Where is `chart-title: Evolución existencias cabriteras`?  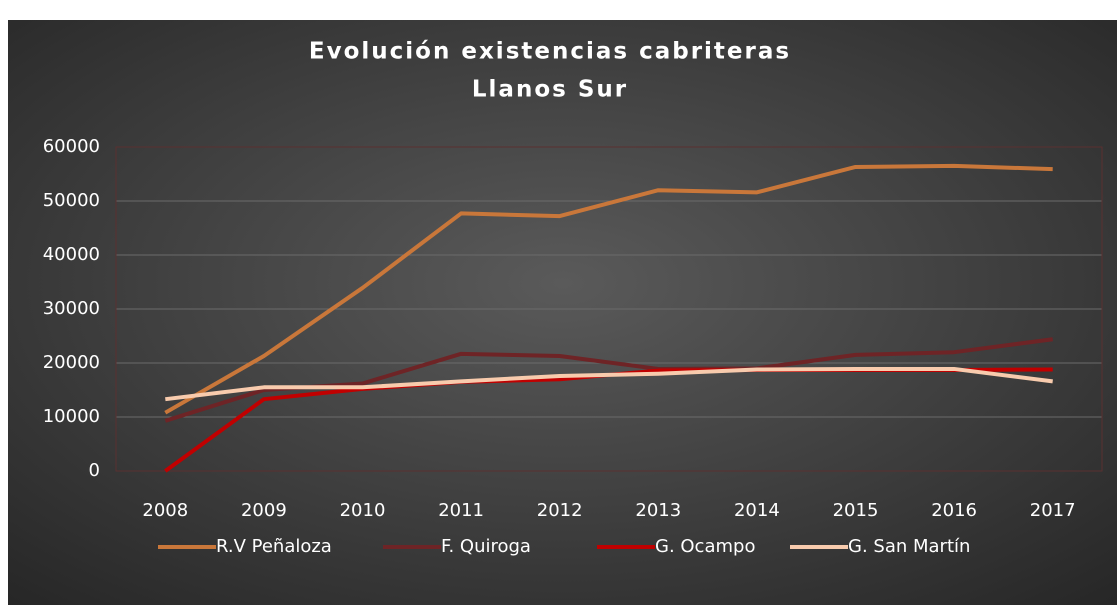 chart-title: Evolución existencias cabriteras is located at coordinates (550, 52).